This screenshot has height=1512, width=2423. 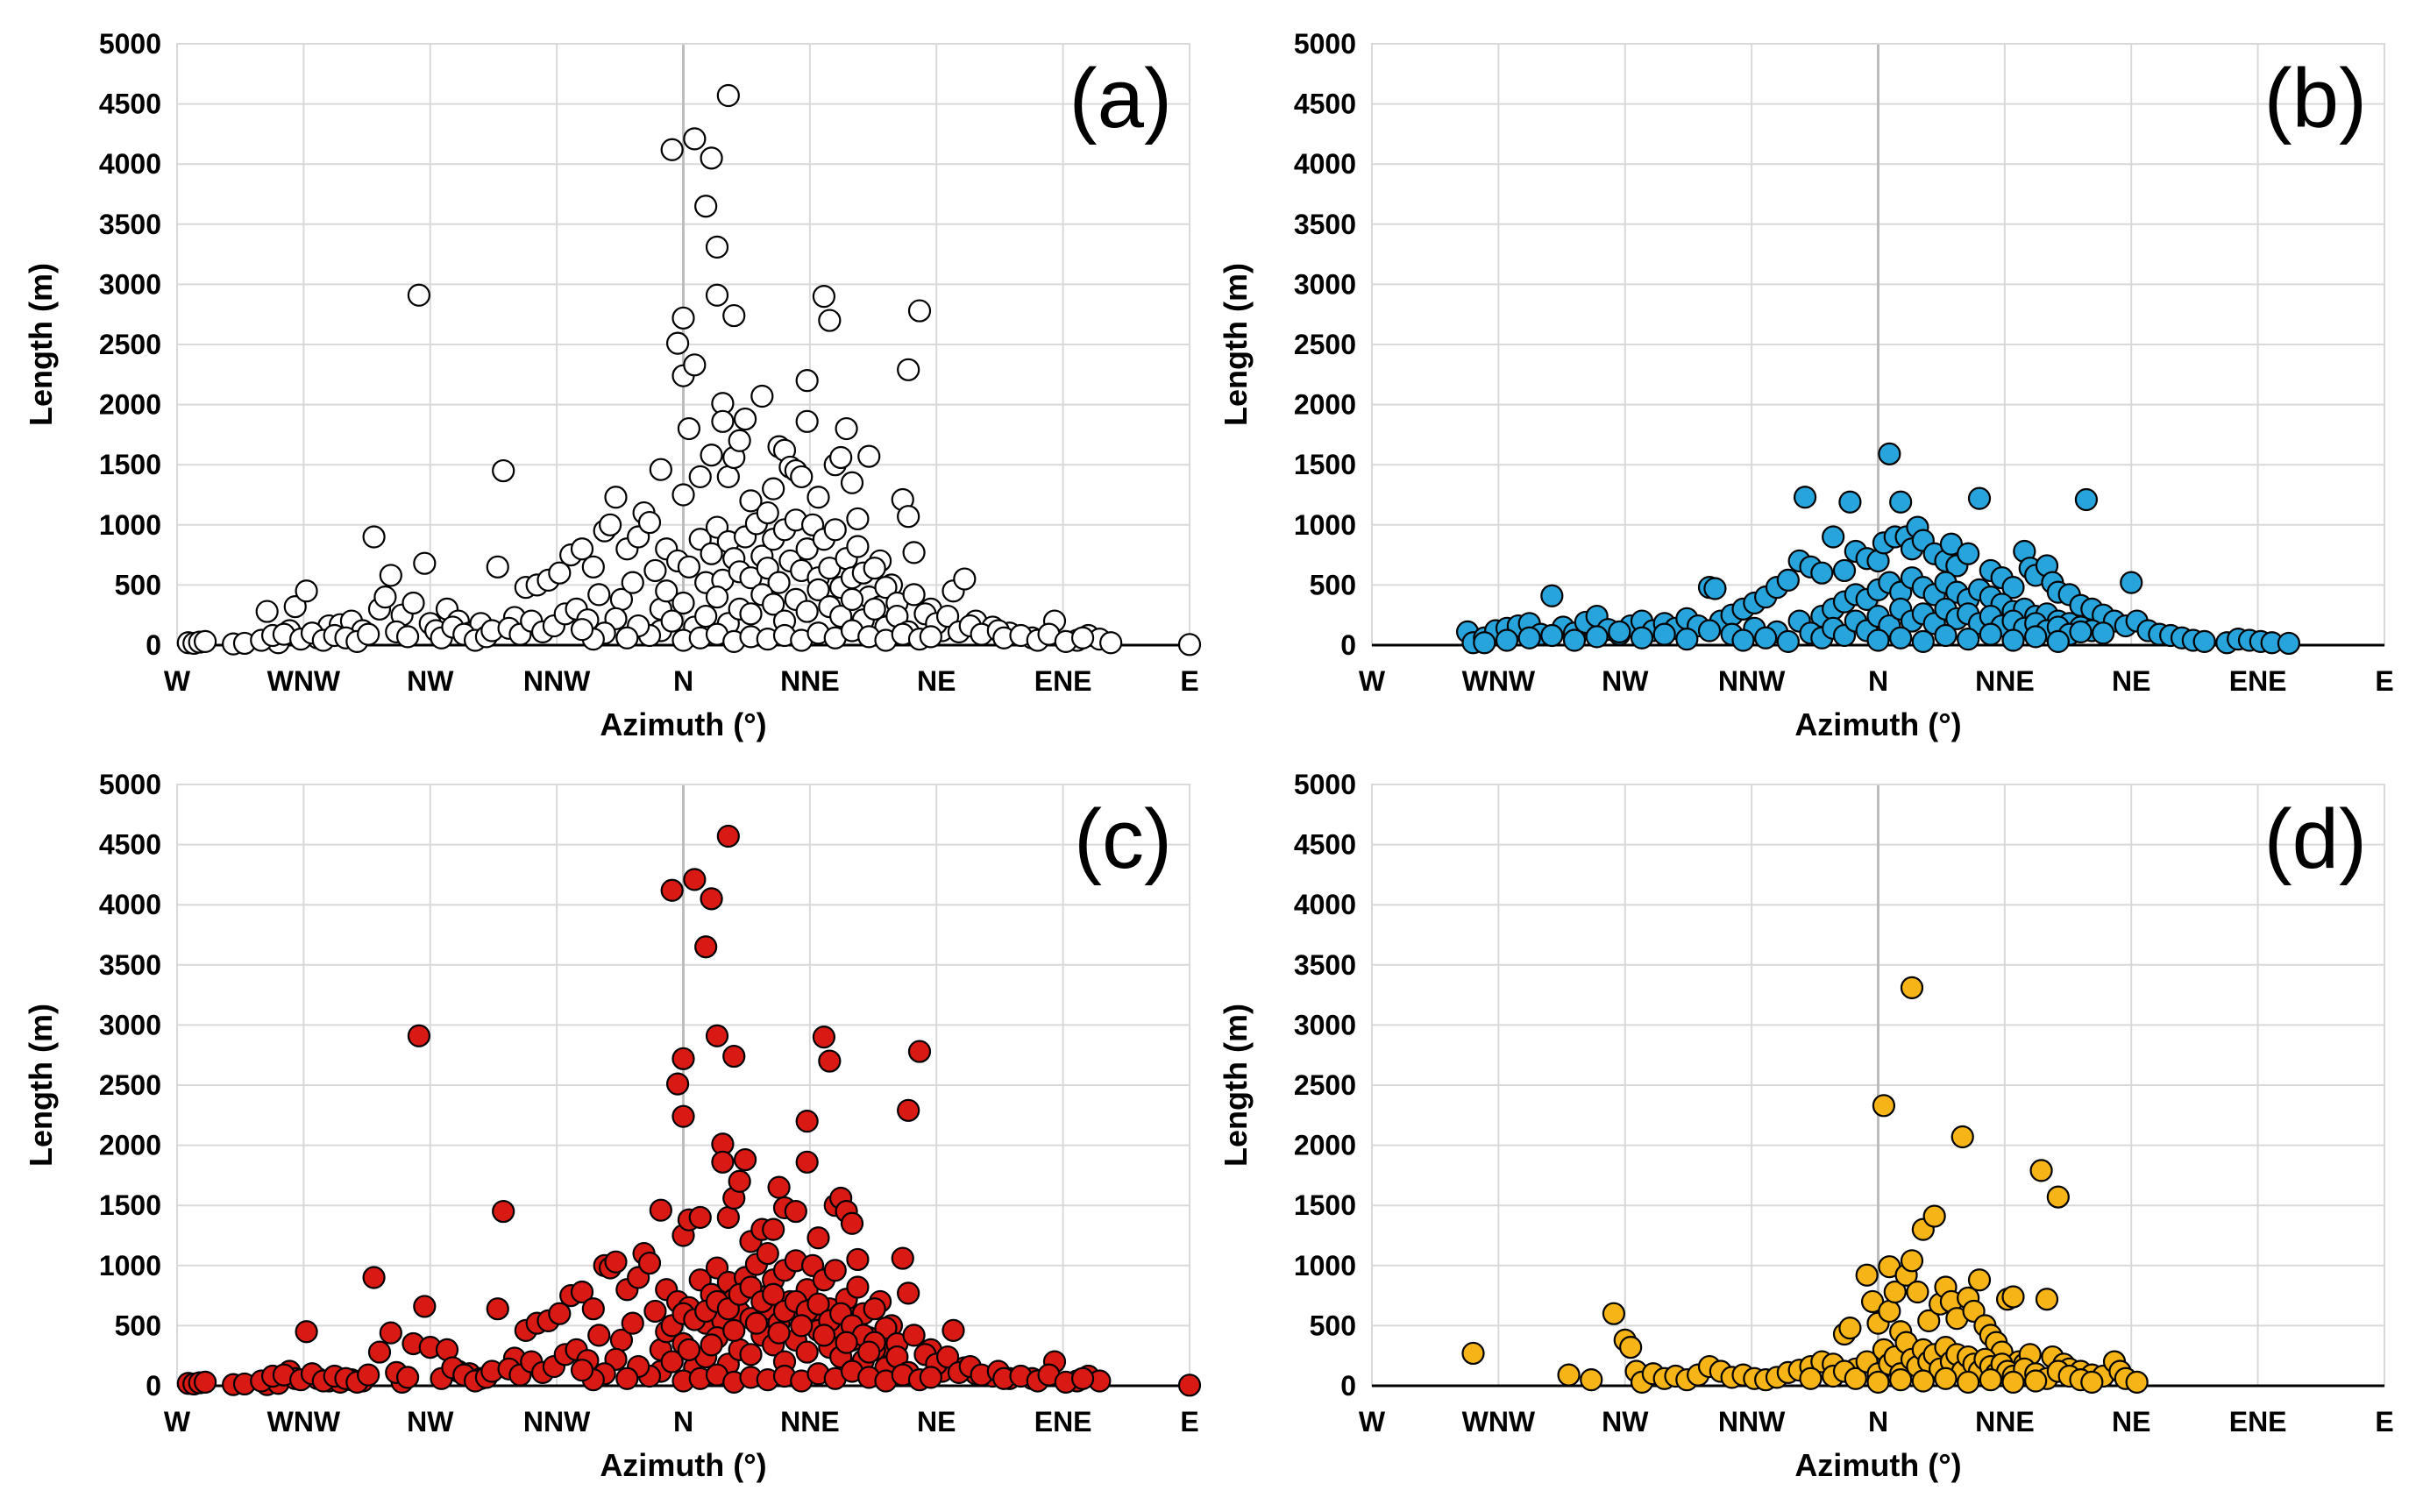 What do you see at coordinates (1878, 549) in the screenshot?
I see `data-points` at bounding box center [1878, 549].